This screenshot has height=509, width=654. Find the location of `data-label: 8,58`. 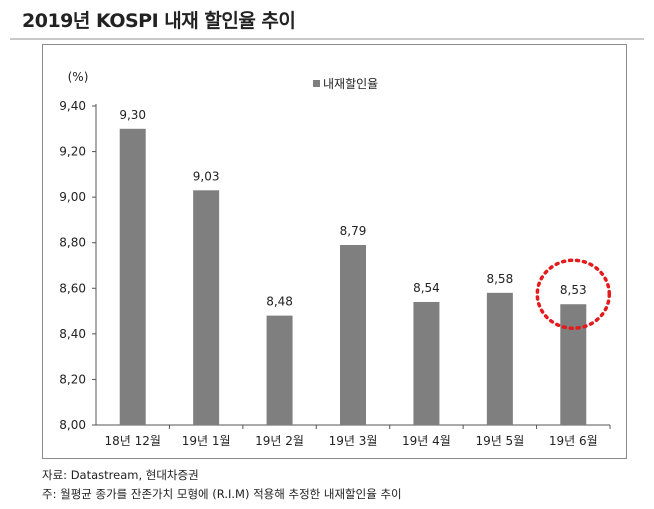

data-label: 8,58 is located at coordinates (499, 279).